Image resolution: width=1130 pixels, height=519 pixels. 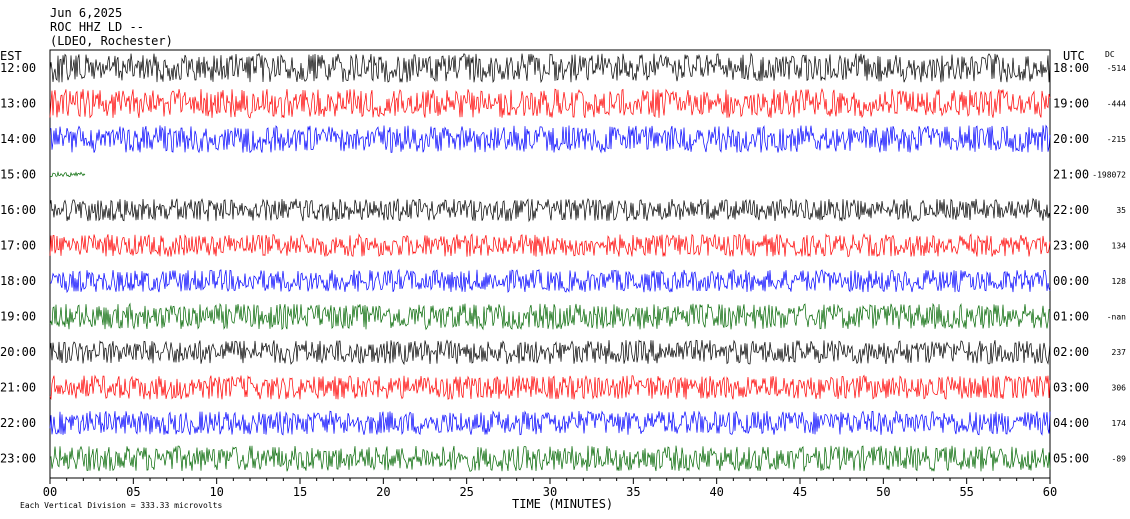 I want to click on station-location: (LDEO, Rochester), so click(x=111, y=41).